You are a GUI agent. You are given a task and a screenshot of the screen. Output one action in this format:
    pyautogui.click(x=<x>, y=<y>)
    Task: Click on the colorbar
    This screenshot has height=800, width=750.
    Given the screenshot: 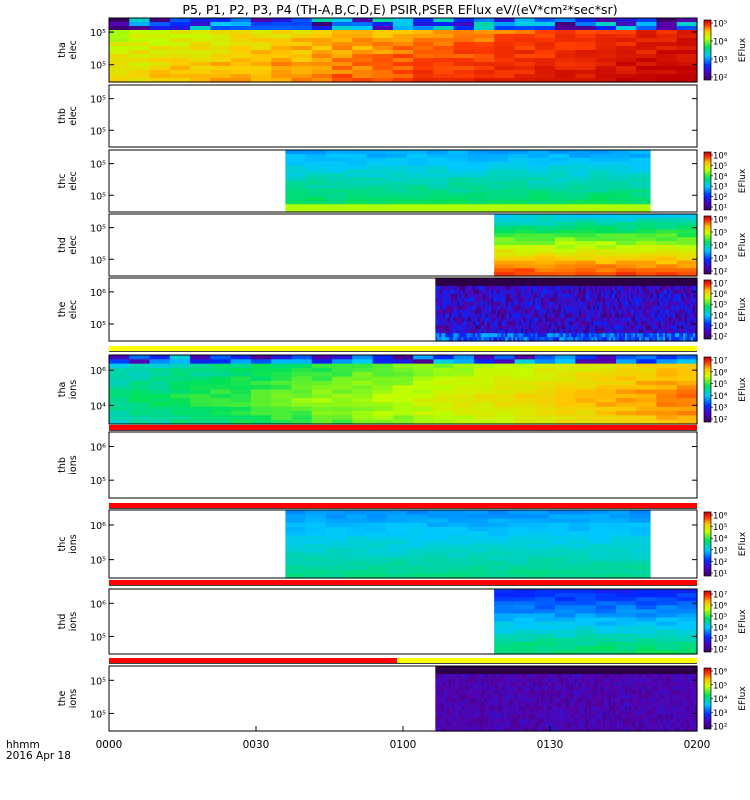 What is the action you would take?
    pyautogui.click(x=707, y=389)
    